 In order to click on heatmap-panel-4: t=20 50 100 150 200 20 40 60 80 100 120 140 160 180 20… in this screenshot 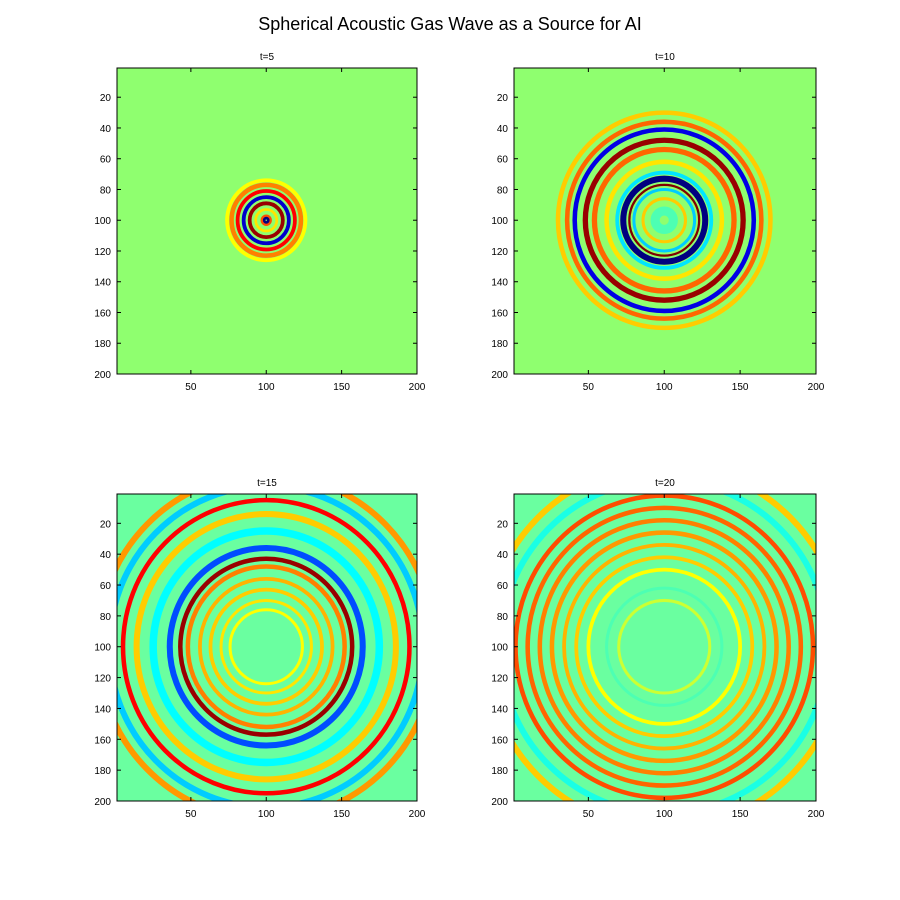, I will do `click(658, 649)`.